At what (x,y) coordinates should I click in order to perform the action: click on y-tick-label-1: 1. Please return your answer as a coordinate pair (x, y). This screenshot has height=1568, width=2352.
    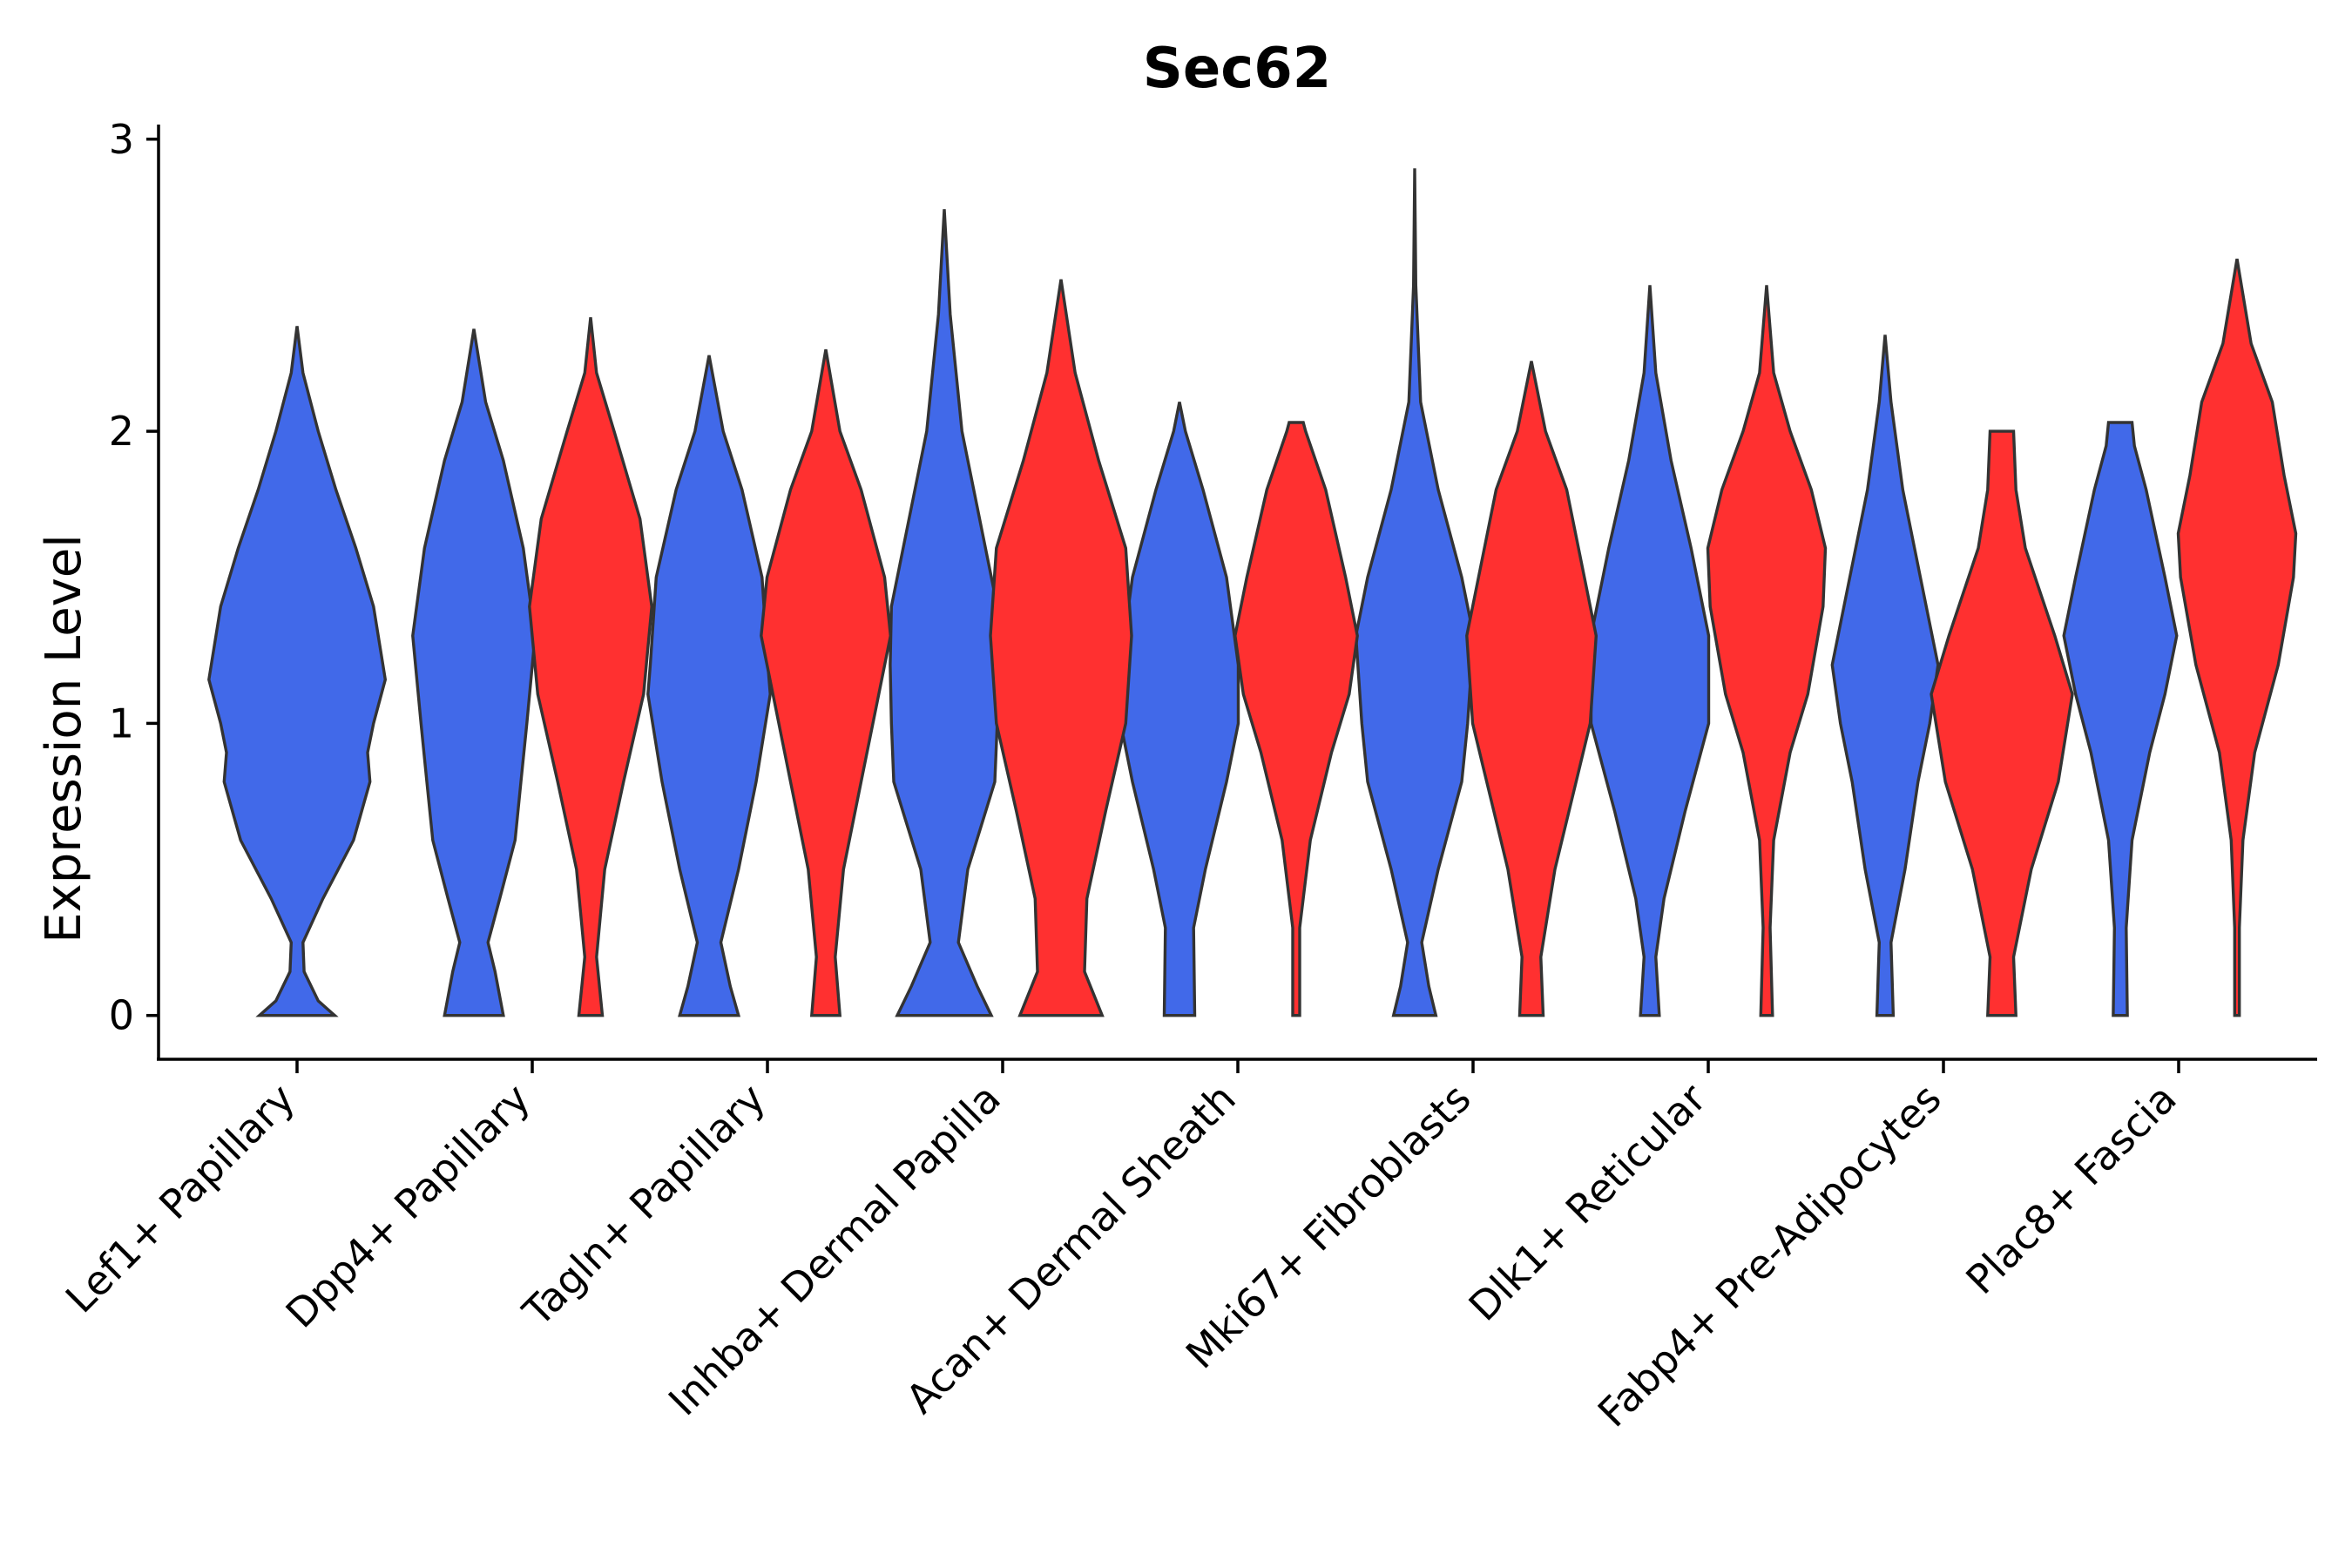
    Looking at the image, I should click on (121, 723).